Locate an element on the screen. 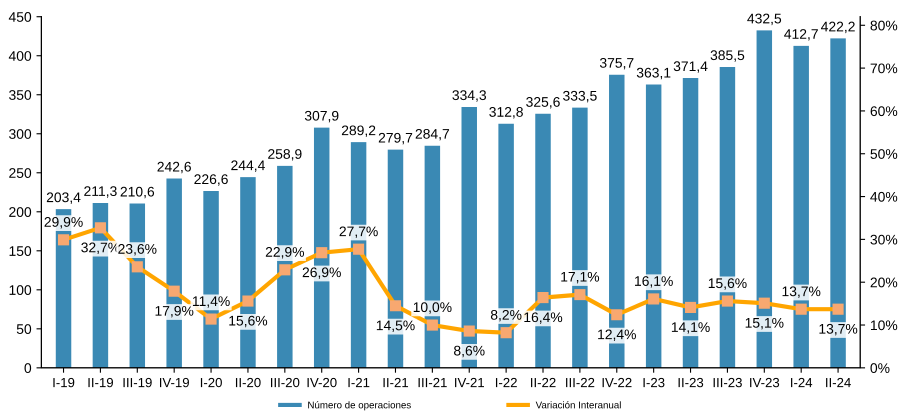 The height and width of the screenshot is (418, 920). x-tick-label: IV-21 is located at coordinates (469, 383).